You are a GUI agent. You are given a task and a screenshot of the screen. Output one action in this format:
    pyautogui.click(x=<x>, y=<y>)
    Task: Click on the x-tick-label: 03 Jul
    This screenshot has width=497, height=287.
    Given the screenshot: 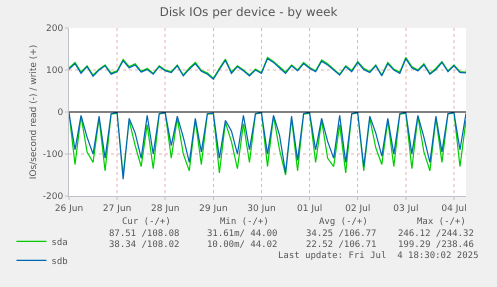 What is the action you would take?
    pyautogui.click(x=405, y=209)
    